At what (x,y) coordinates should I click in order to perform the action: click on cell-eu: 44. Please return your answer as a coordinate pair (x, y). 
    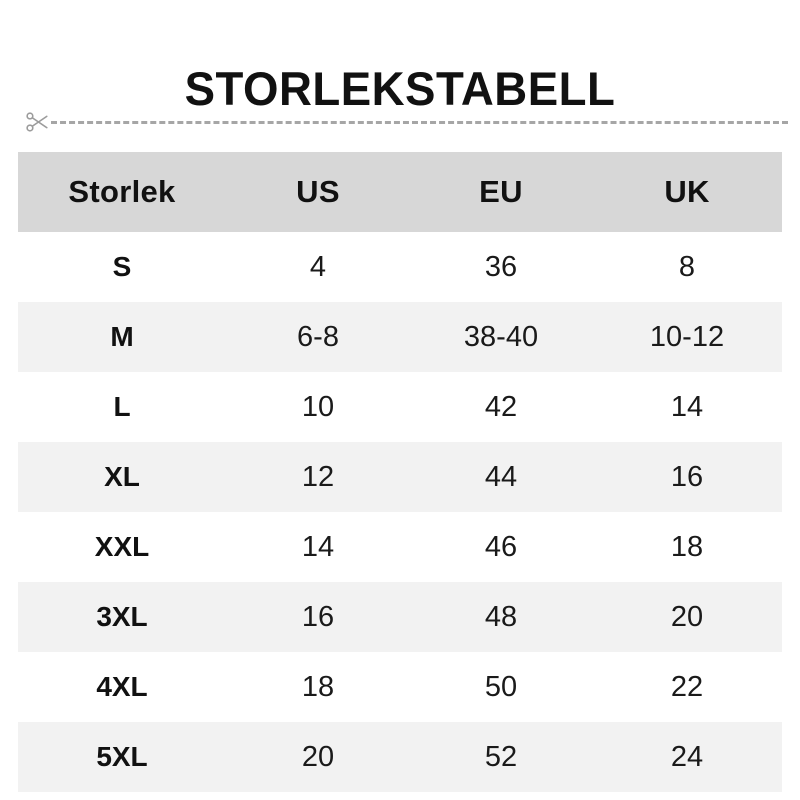
    Looking at the image, I should click on (501, 477).